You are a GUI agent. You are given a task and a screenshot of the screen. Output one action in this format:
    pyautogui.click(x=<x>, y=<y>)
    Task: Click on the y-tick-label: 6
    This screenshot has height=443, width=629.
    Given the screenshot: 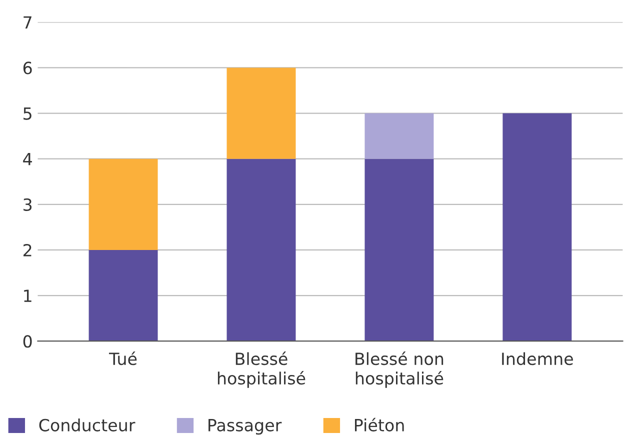 What is the action you would take?
    pyautogui.click(x=27, y=68)
    